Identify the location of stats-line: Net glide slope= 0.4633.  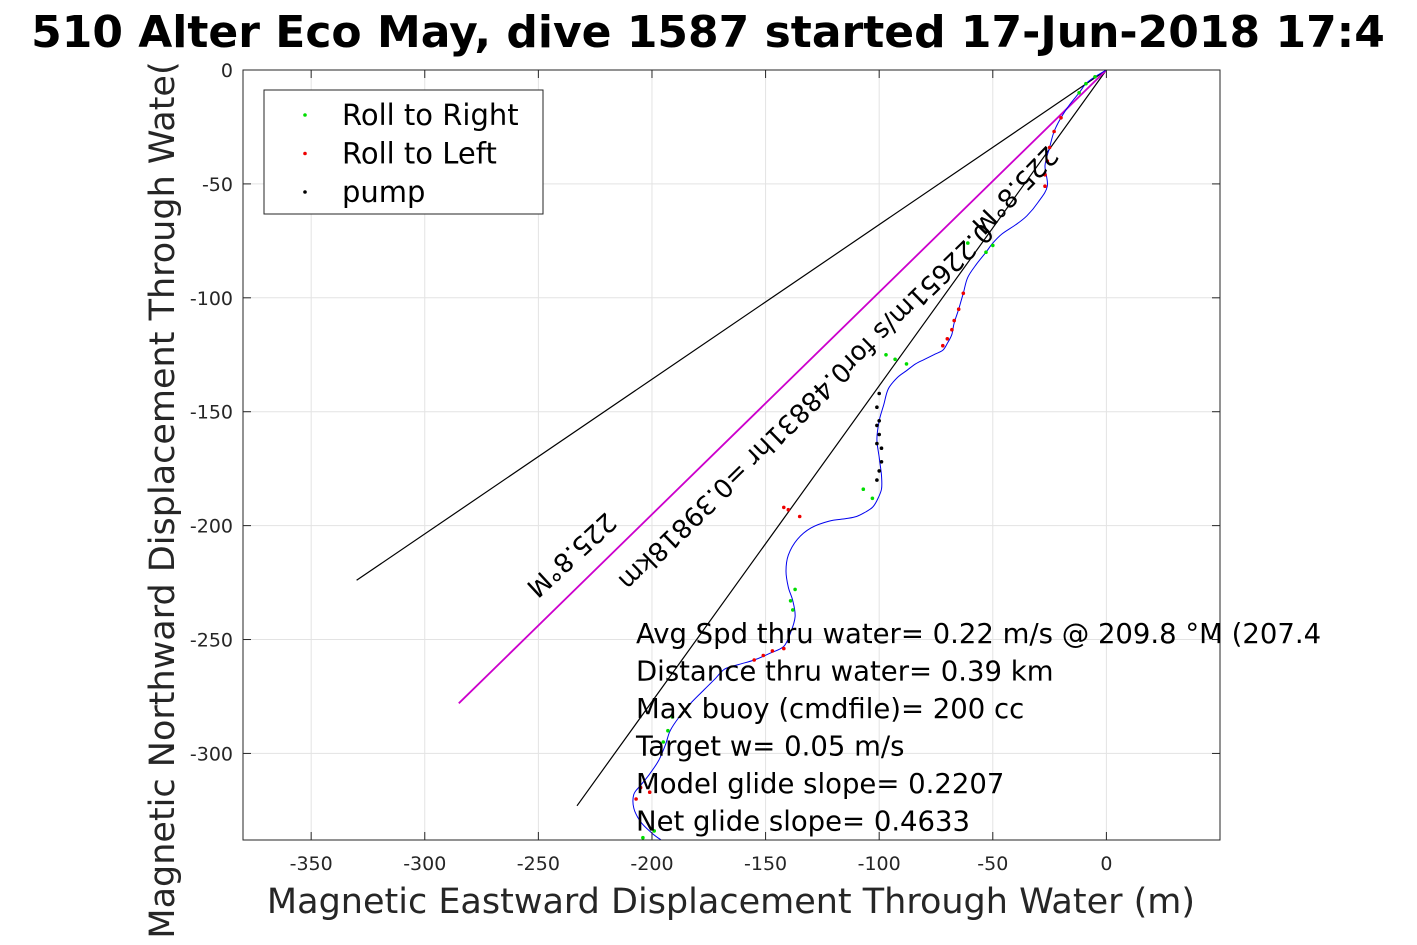
(803, 822).